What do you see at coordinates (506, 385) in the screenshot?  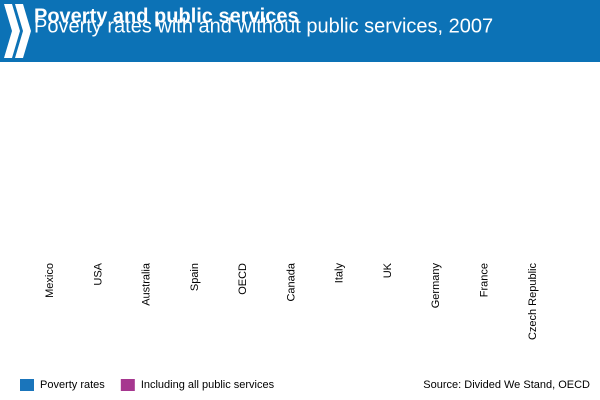 I see `source-note: Source: Divided We Stand, OECD` at bounding box center [506, 385].